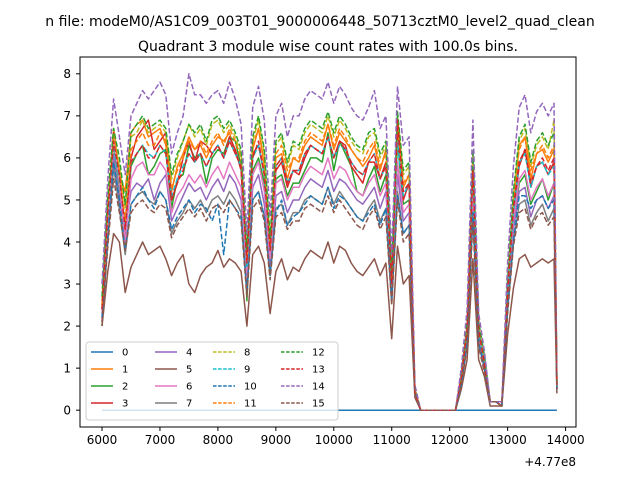 This screenshot has width=640, height=480. Describe the element at coordinates (125, 404) in the screenshot. I see `legend-label-3: 3` at that location.